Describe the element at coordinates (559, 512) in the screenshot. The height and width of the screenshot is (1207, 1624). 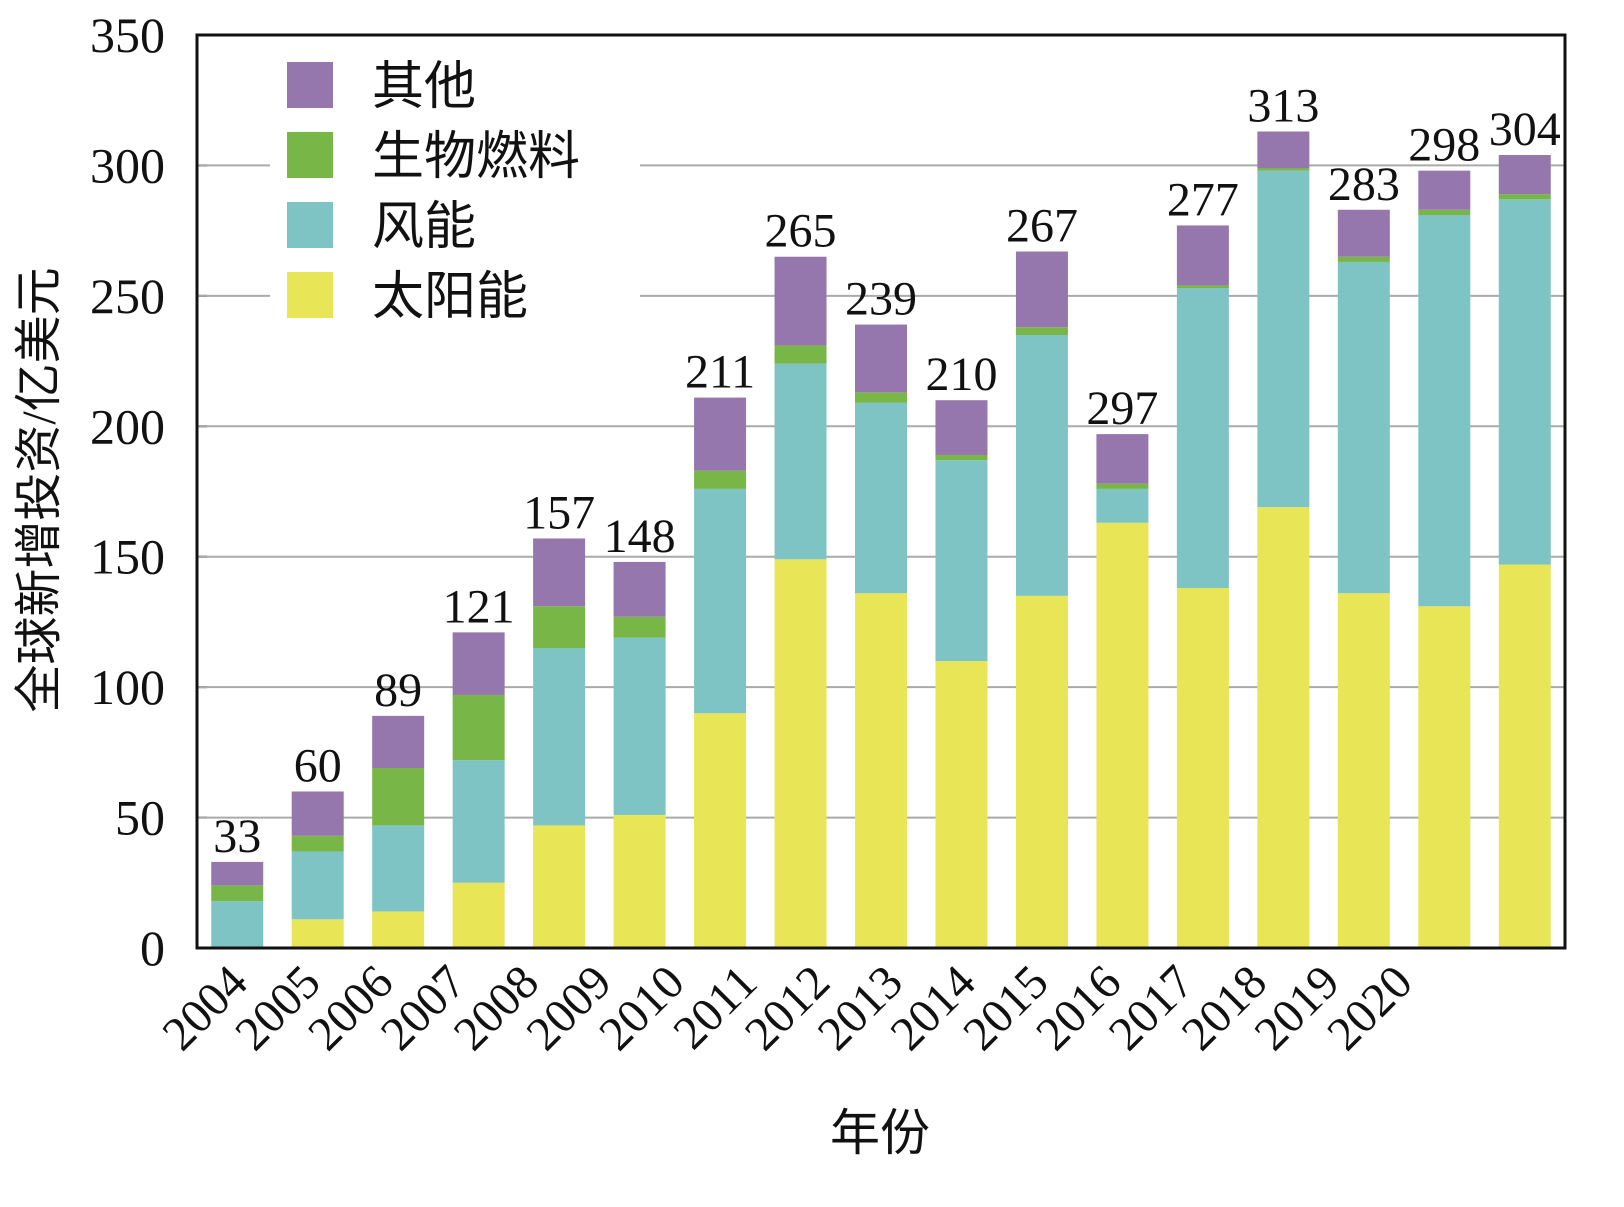
I see `total-label: 157` at that location.